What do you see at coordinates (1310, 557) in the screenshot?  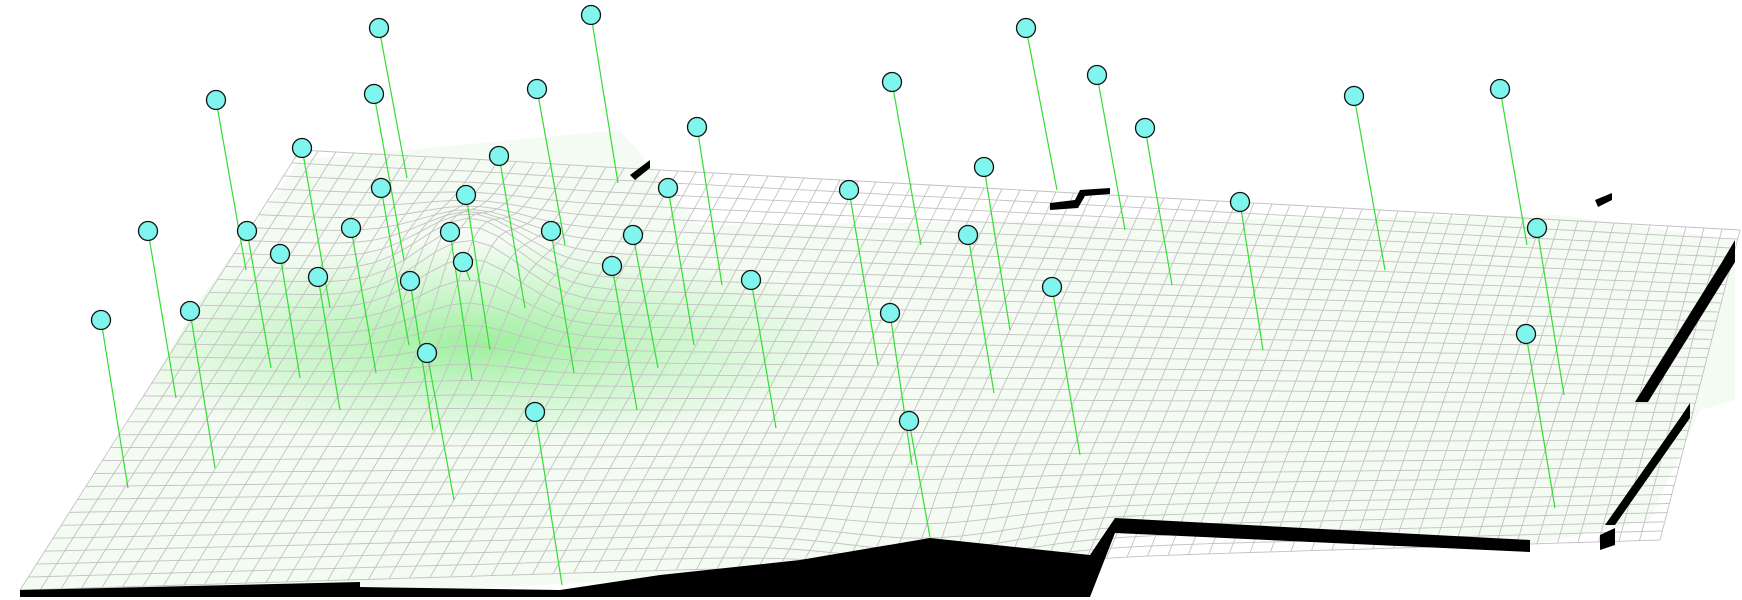 I see `step-skirt` at bounding box center [1310, 557].